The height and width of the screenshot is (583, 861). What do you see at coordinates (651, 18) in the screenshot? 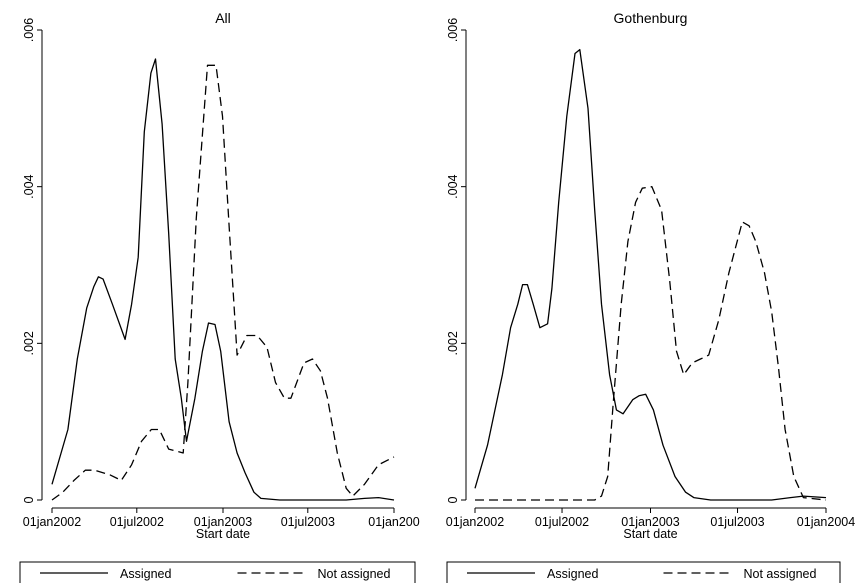
I see `chart-title: Gothenburg` at bounding box center [651, 18].